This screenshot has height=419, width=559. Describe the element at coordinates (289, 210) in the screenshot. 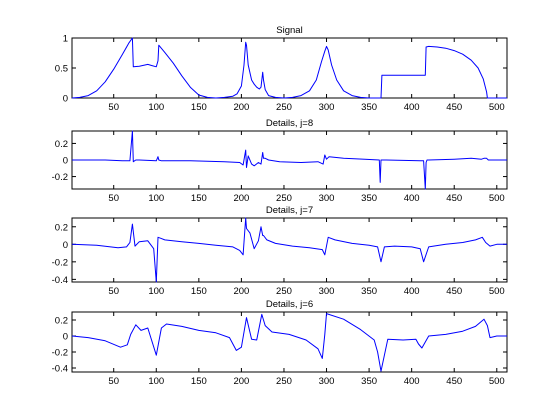

I see `chart-title-3: Details, j=7` at that location.